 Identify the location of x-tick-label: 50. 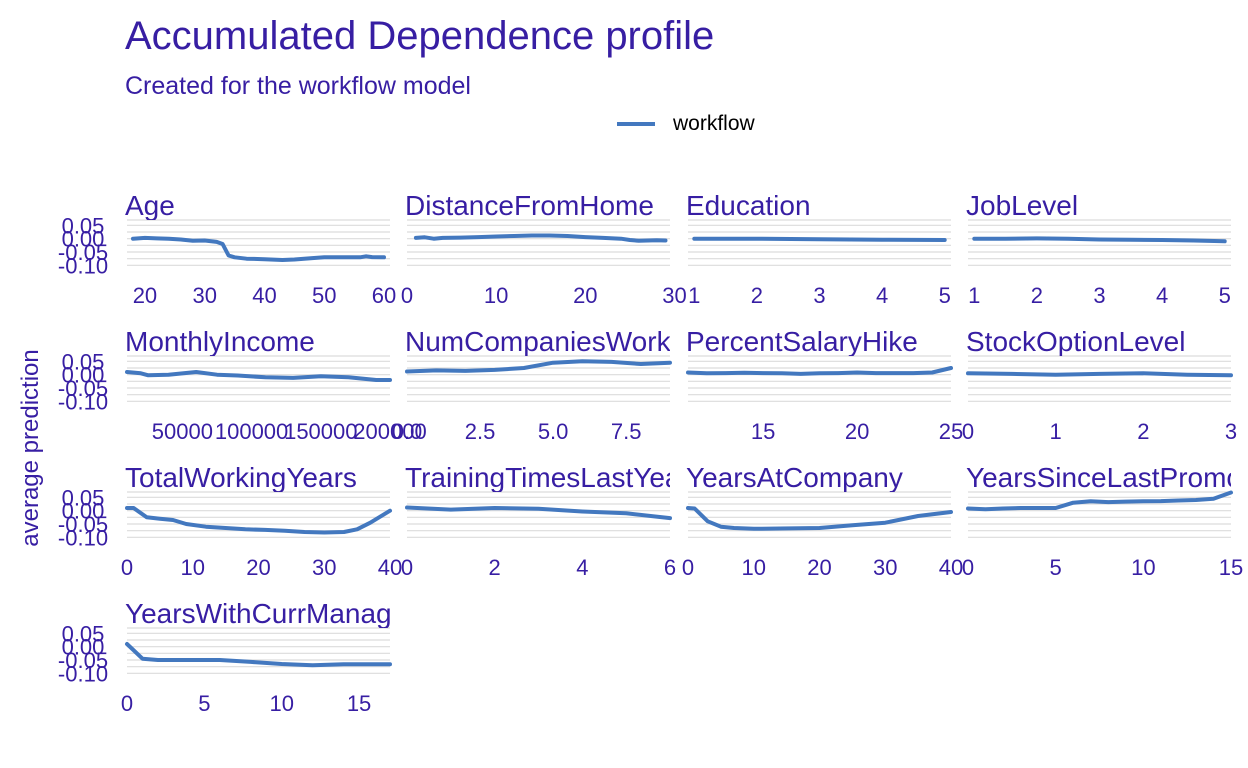
(324, 295).